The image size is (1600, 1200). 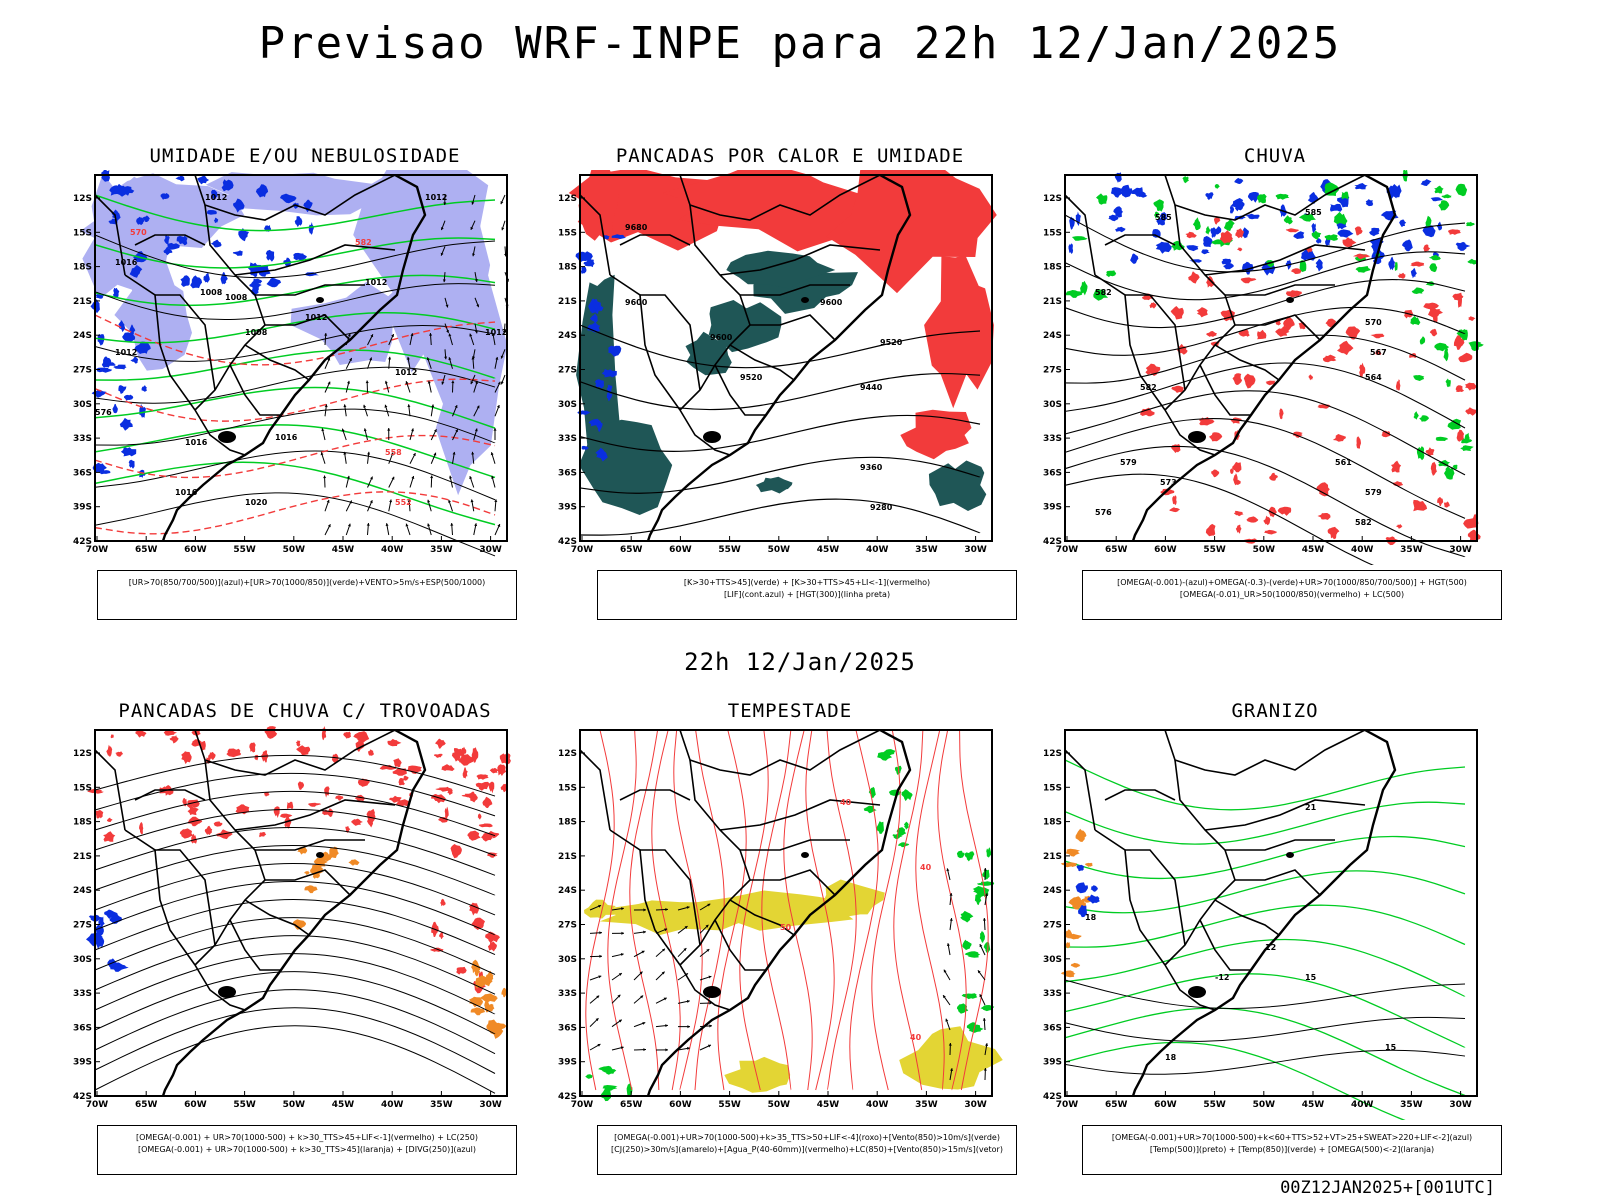 What do you see at coordinates (926, 550) in the screenshot?
I see `lon-label: 35W` at bounding box center [926, 550].